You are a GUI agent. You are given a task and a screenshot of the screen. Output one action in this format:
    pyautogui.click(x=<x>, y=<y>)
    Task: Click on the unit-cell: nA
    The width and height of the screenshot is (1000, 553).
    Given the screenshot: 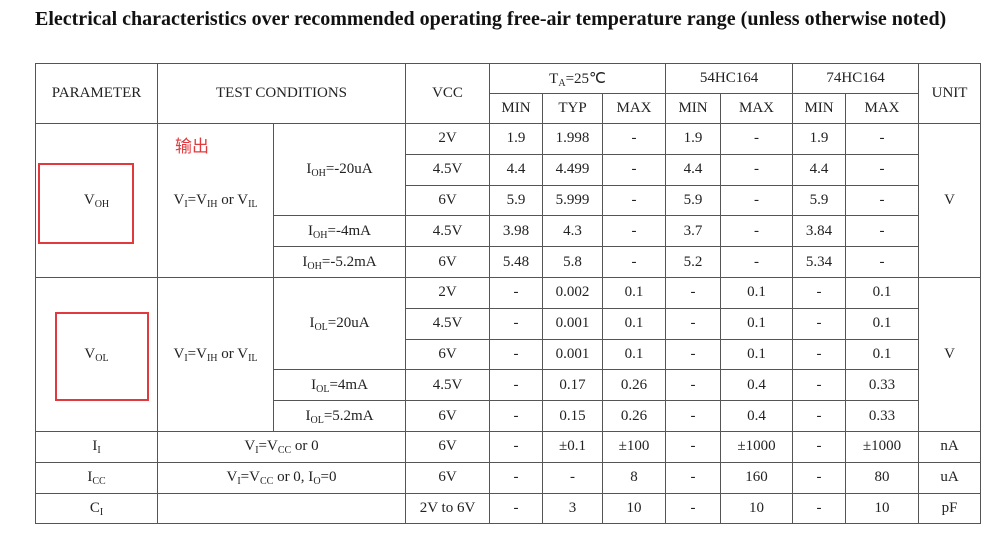 What is the action you would take?
    pyautogui.click(x=950, y=446)
    